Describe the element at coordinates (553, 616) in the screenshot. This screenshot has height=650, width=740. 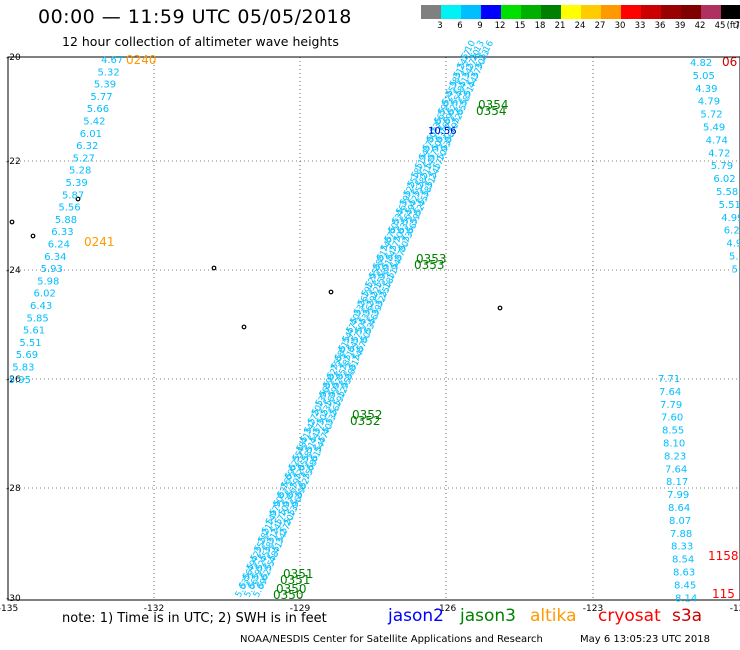
I see `mission-altika: altika` at that location.